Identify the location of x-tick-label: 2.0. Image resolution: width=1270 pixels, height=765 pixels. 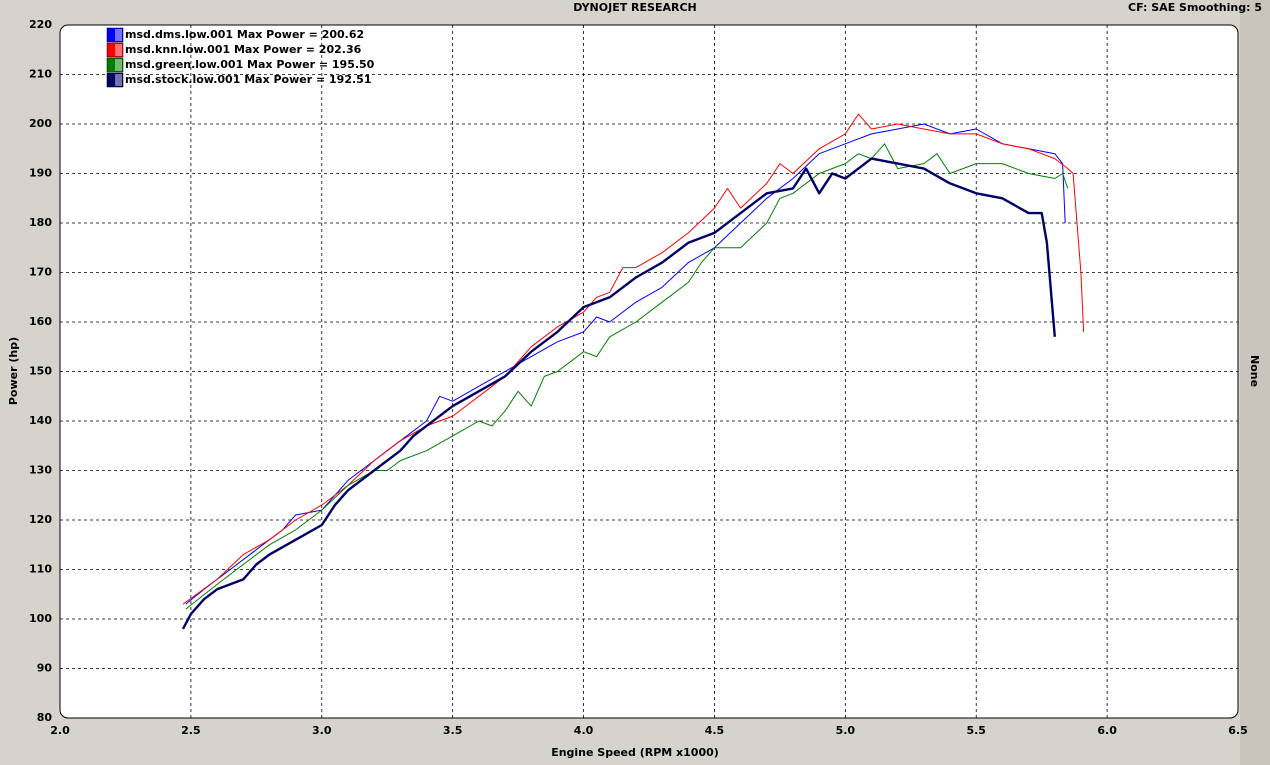
(60, 730).